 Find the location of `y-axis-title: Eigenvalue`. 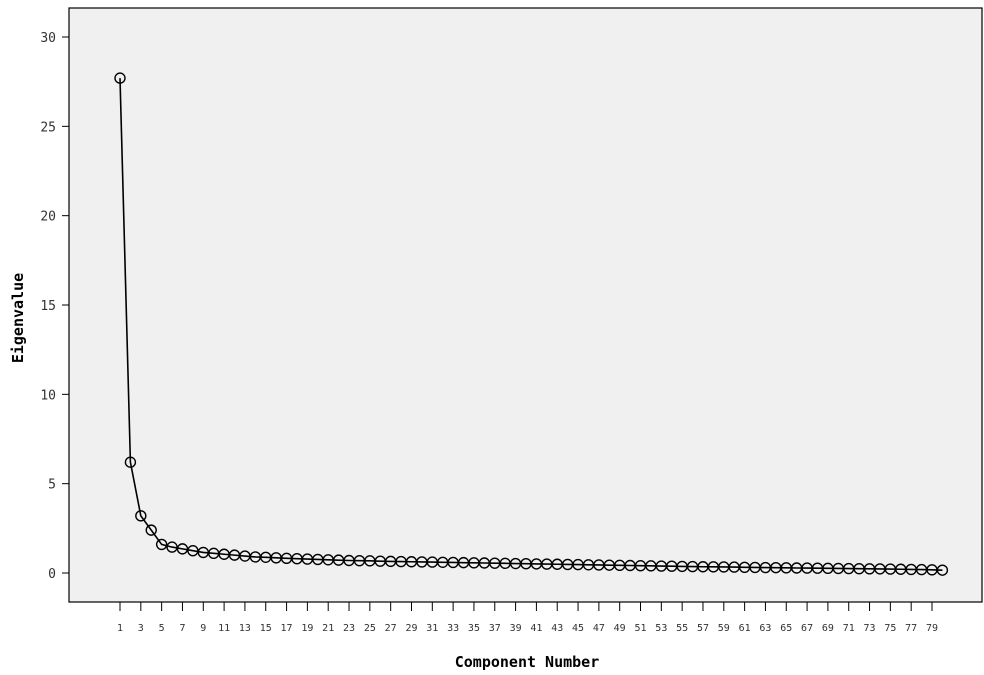

y-axis-title: Eigenvalue is located at coordinates (18, 318).